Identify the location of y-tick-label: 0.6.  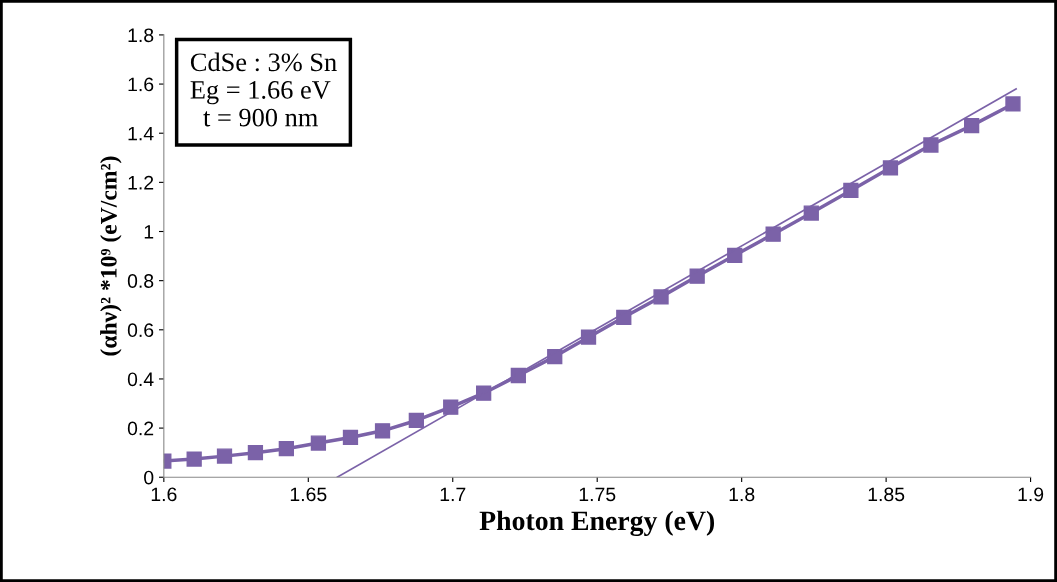
(140, 330).